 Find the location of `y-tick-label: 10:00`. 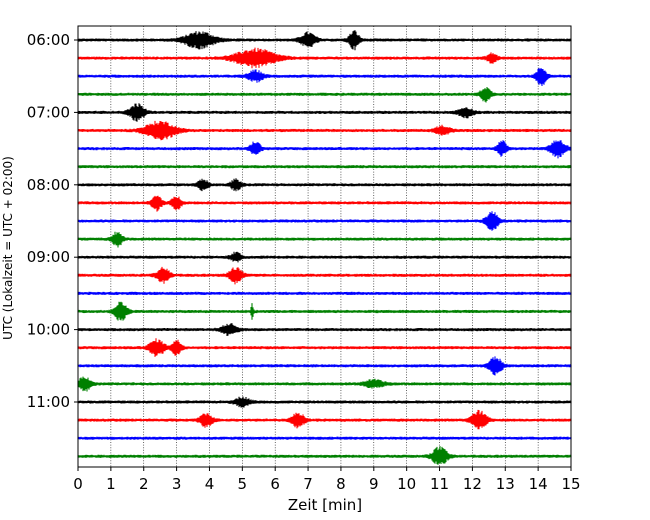

y-tick-label: 10:00 is located at coordinates (48, 330).